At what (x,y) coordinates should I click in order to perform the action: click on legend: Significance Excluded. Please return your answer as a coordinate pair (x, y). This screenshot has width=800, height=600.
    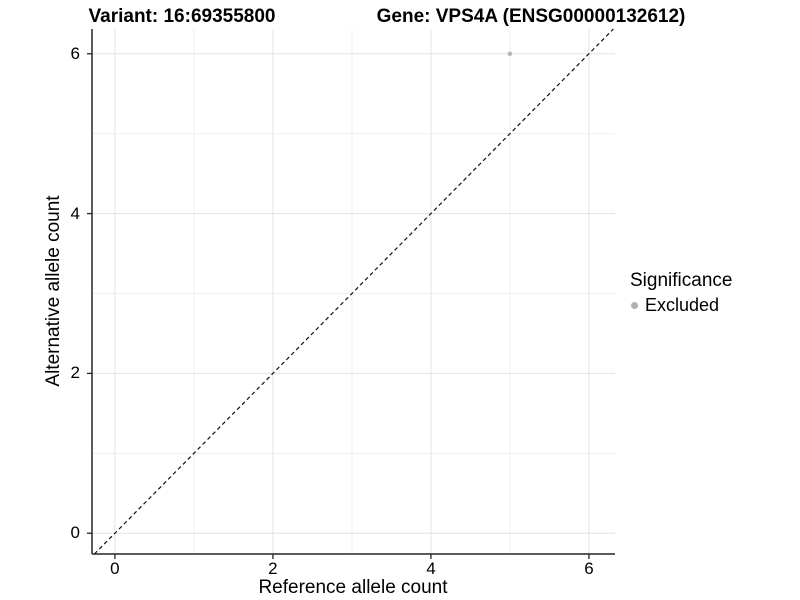
    Looking at the image, I should click on (713, 293).